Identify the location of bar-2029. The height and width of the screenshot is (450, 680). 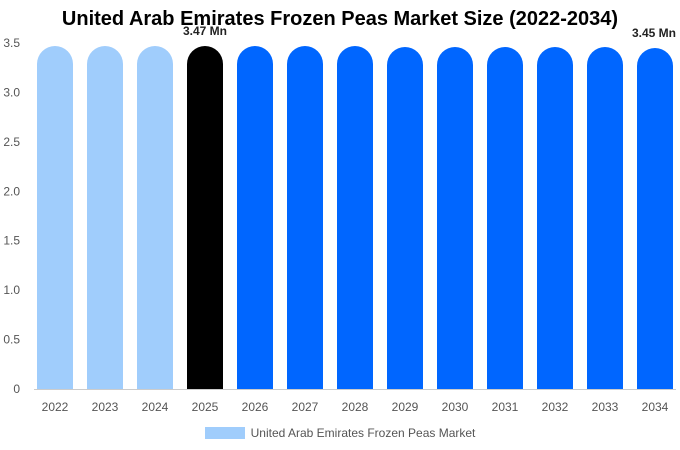
(405, 217).